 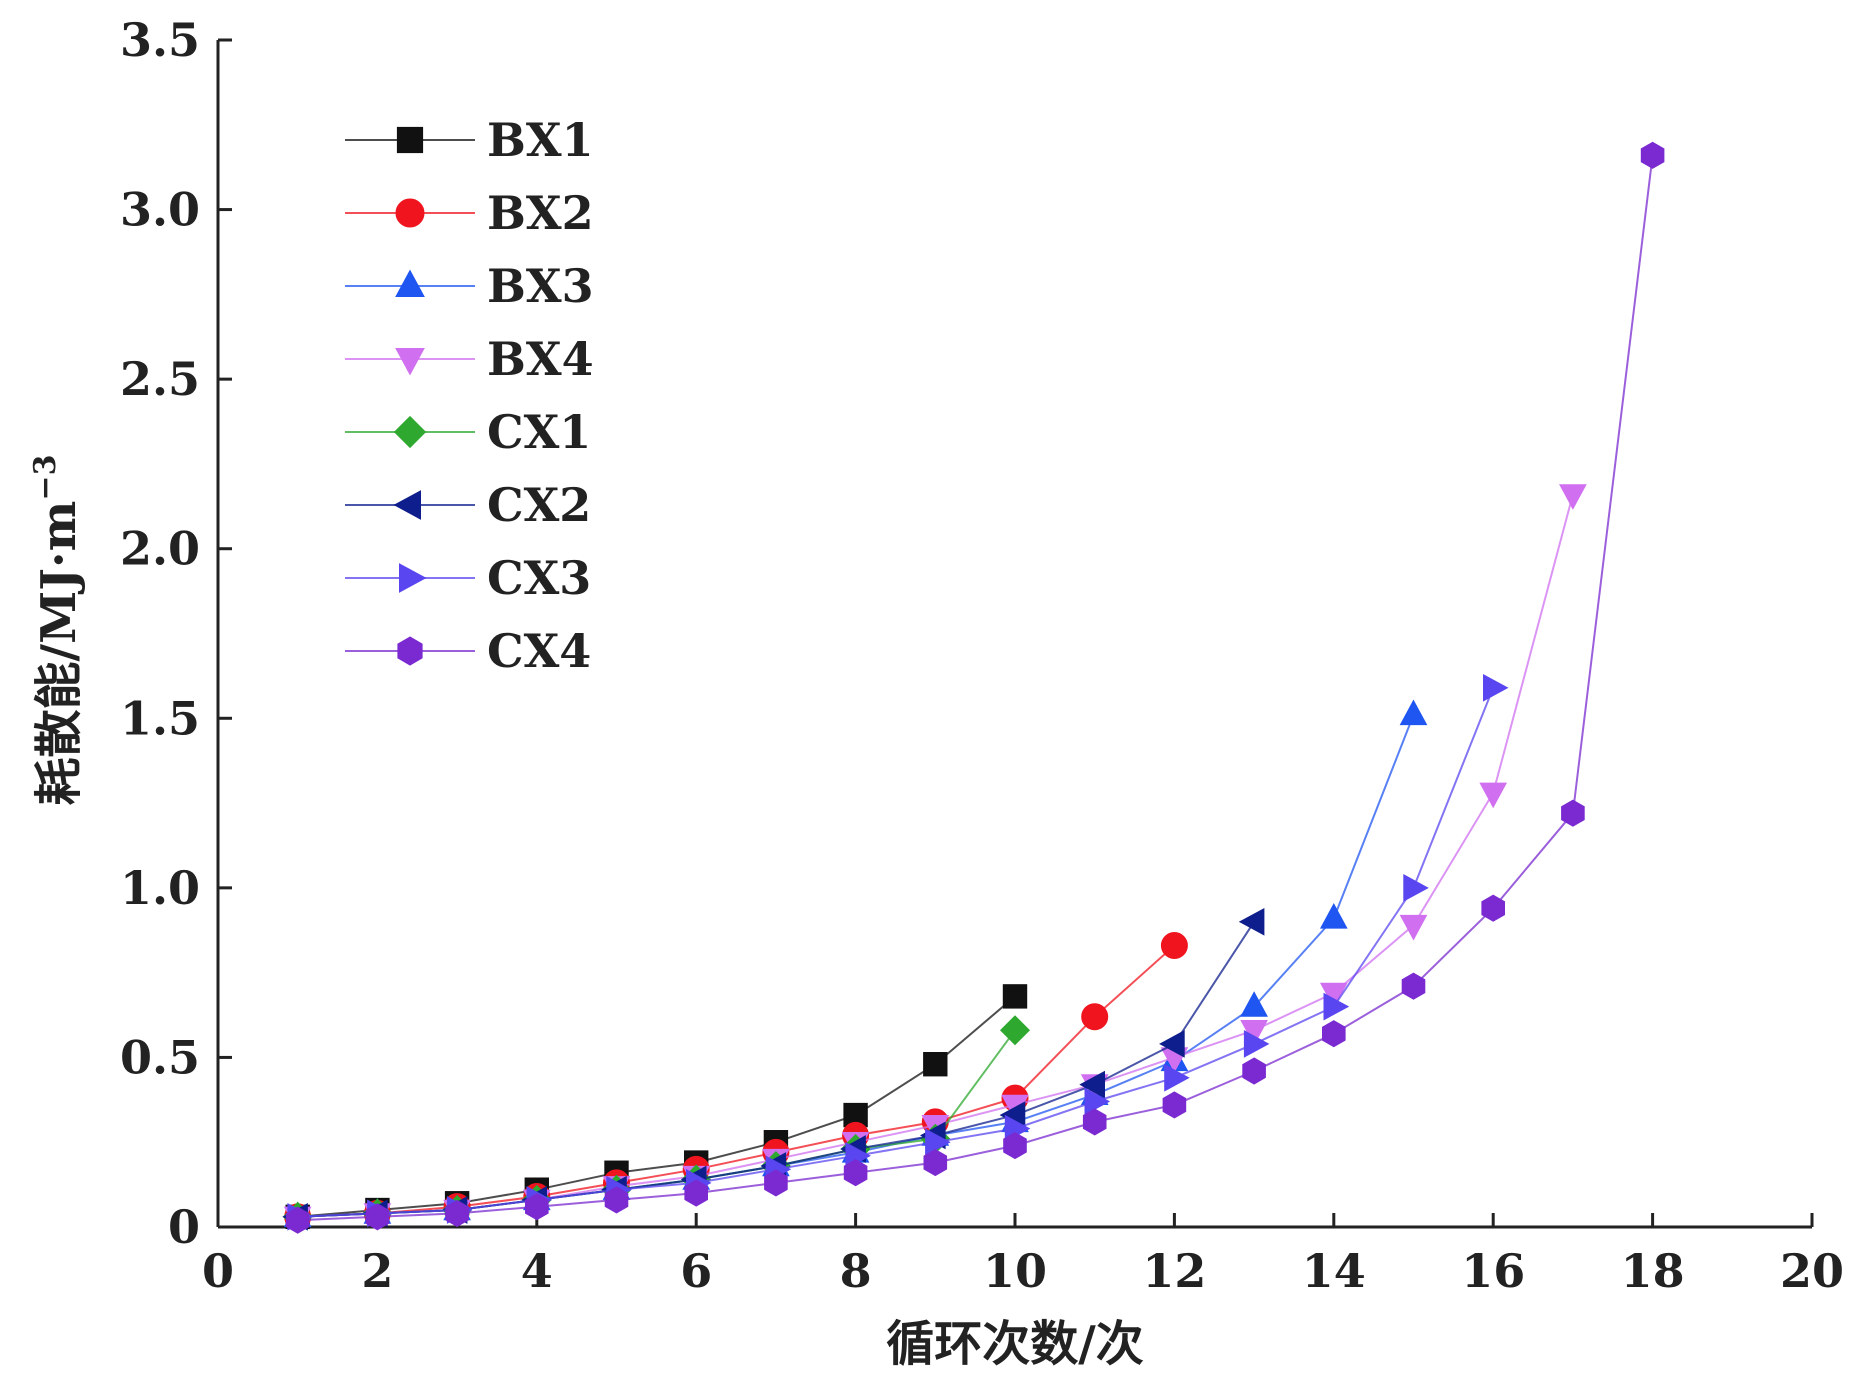 I want to click on legend-label-bx4: BX4, so click(x=540, y=359).